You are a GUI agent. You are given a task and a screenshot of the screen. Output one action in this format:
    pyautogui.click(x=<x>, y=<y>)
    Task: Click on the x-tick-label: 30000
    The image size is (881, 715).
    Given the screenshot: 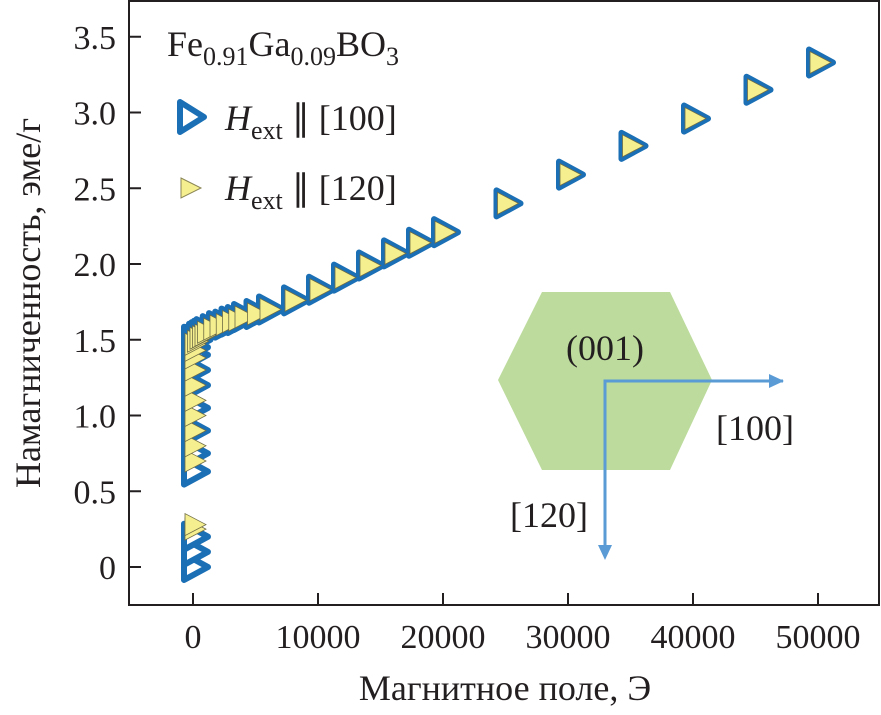 What is the action you would take?
    pyautogui.click(x=568, y=637)
    